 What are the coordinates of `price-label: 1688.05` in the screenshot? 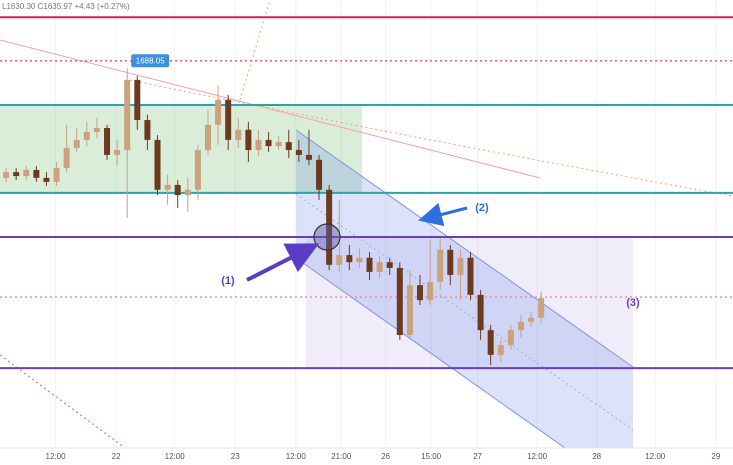 It's located at (150, 60).